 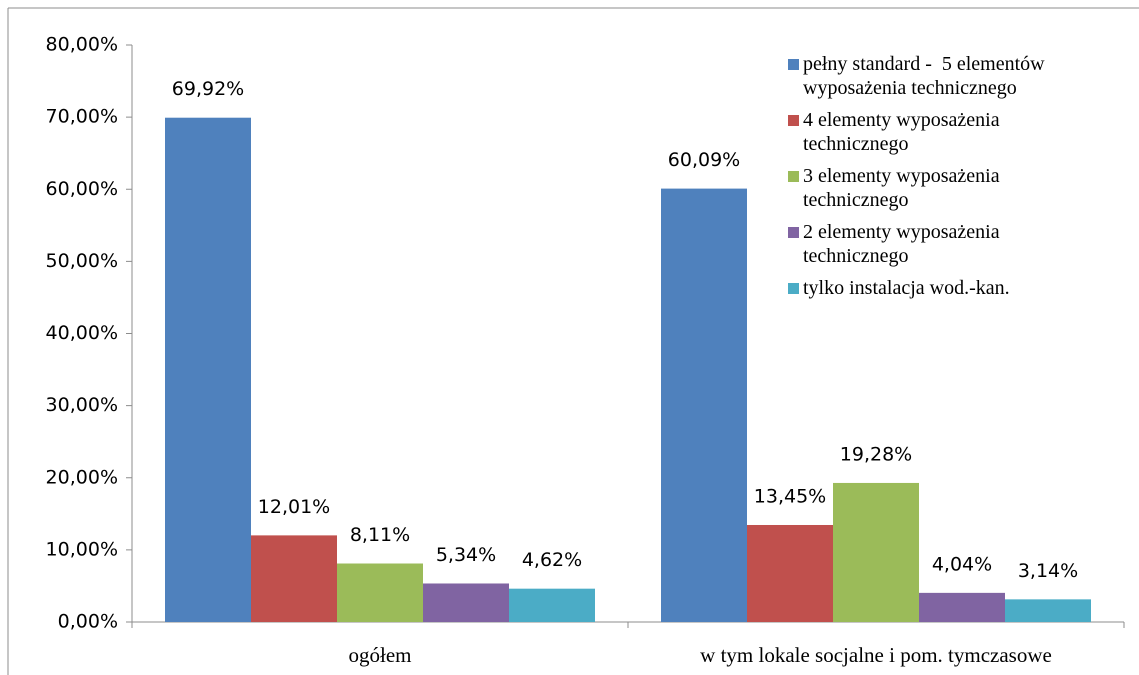 I want to click on y-tick-label: 50,00%, so click(x=82, y=261).